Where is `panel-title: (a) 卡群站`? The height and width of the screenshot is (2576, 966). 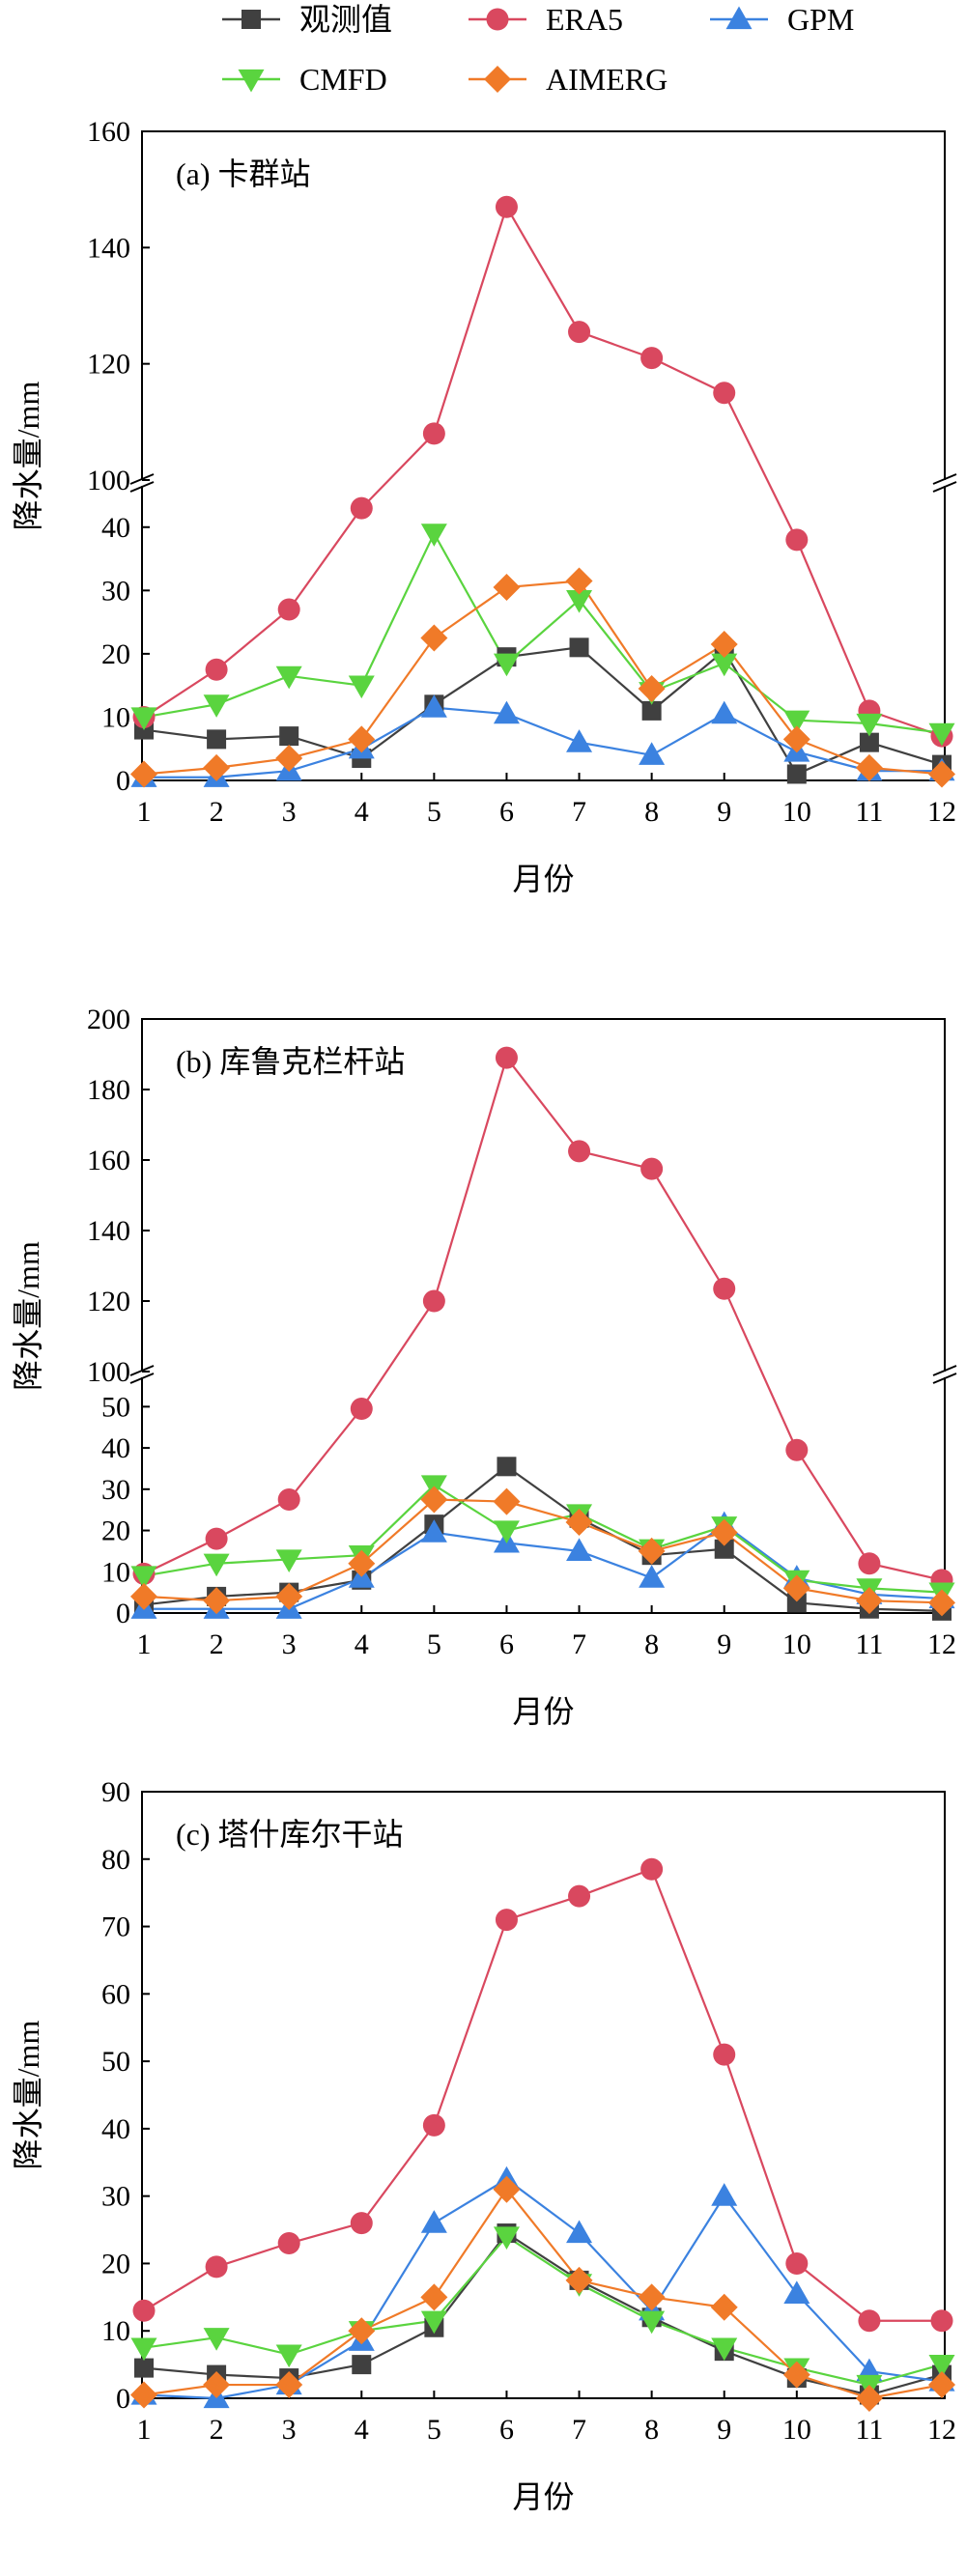
panel-title: (a) 卡群站 is located at coordinates (243, 173).